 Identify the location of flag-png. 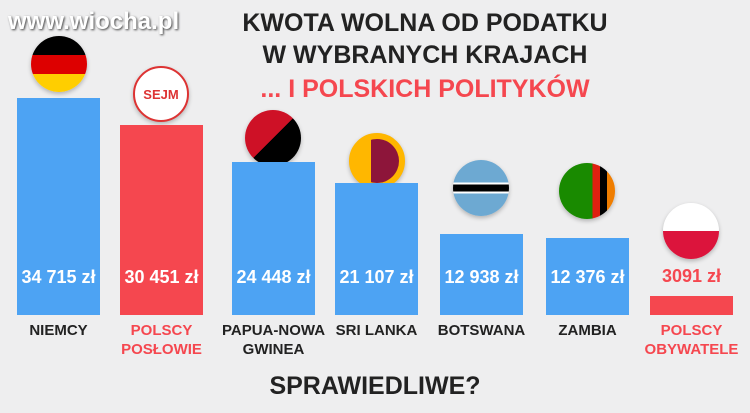
(273, 138).